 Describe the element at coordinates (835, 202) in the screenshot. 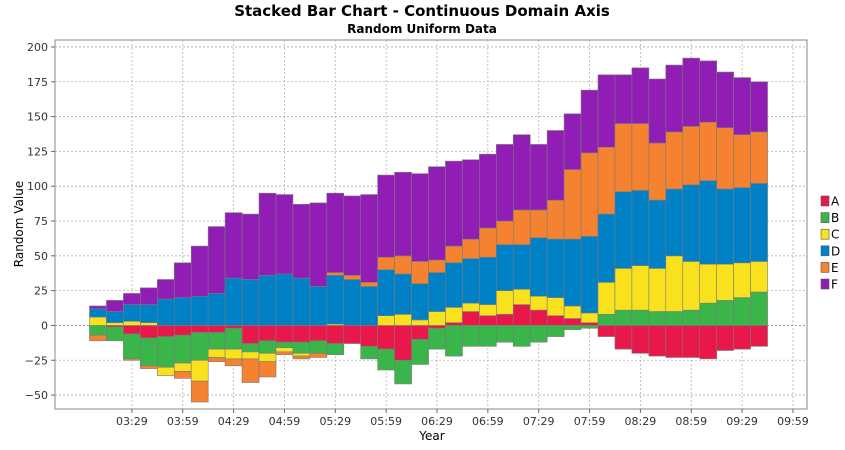

I see `legend-label-a: A` at that location.